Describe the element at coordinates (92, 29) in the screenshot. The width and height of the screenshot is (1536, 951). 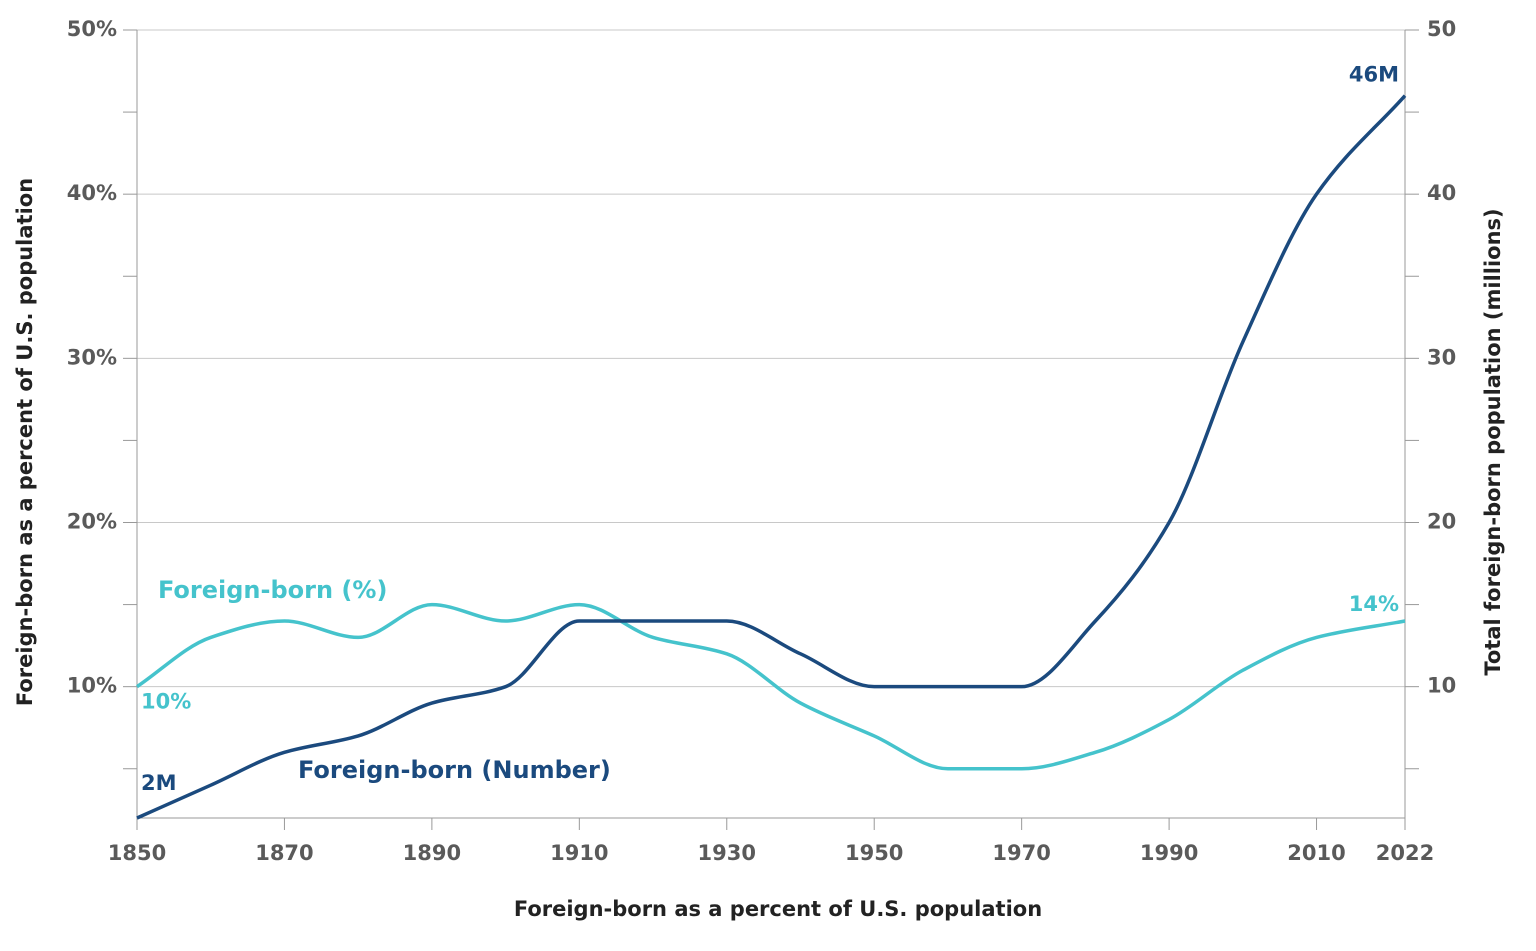
I see `y-tick-label: 50%` at that location.